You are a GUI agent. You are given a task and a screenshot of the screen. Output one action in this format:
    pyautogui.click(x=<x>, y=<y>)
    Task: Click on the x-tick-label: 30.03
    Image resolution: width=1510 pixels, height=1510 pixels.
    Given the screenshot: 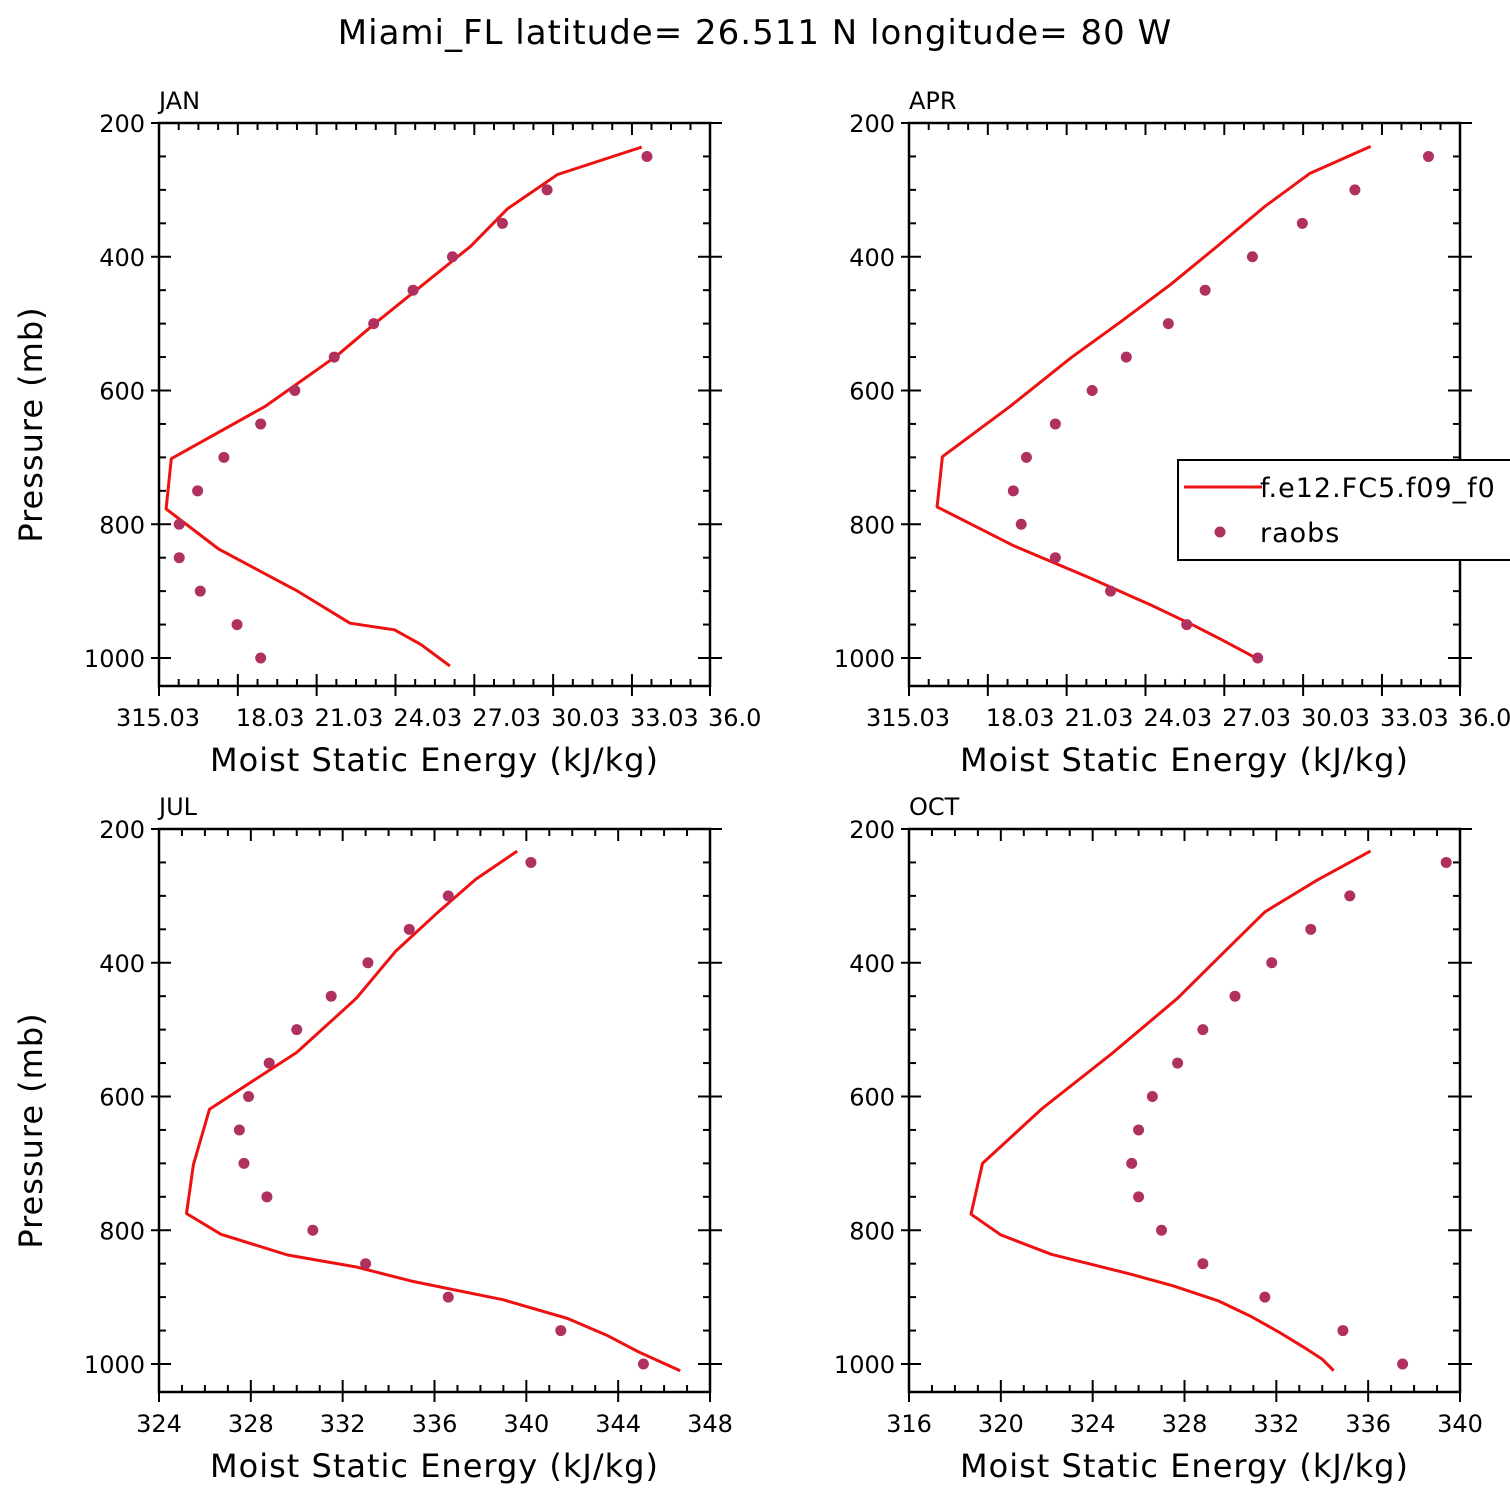 What is the action you would take?
    pyautogui.click(x=1335, y=718)
    